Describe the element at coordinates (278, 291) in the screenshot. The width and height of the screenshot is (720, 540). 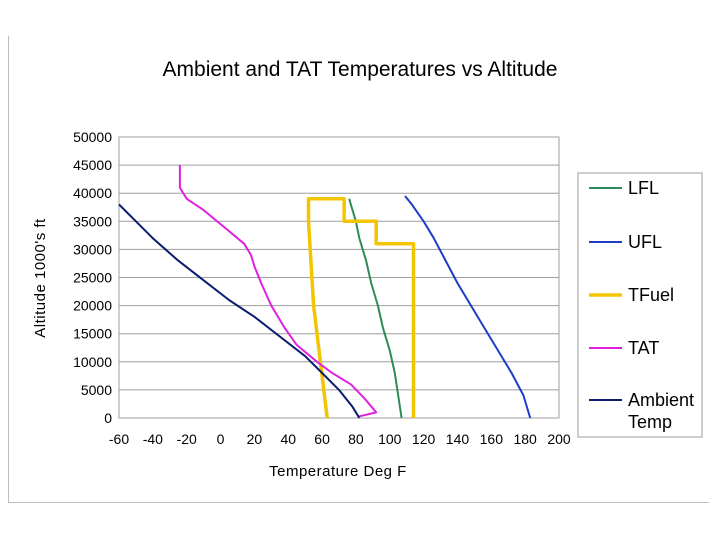
I see `series-line-tat` at that location.